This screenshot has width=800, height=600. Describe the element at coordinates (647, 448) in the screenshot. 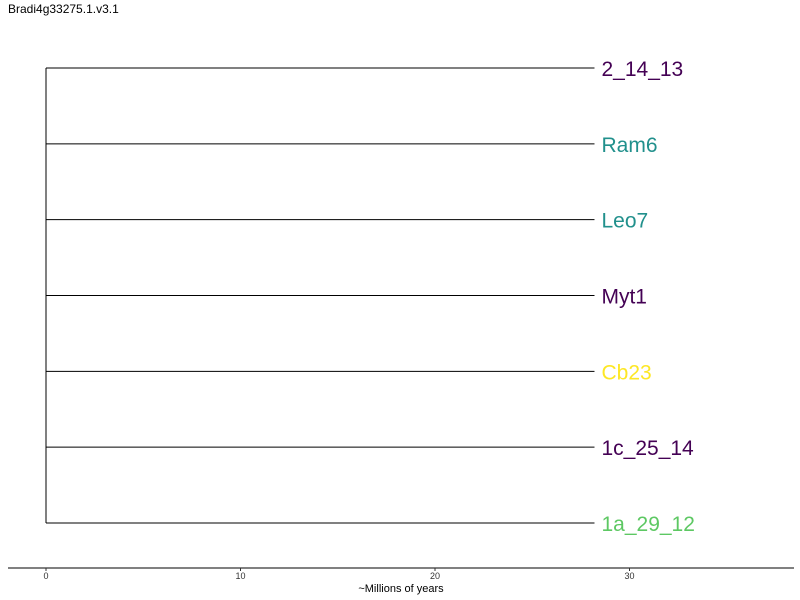

I see `tip-label: 1c_25_14` at that location.